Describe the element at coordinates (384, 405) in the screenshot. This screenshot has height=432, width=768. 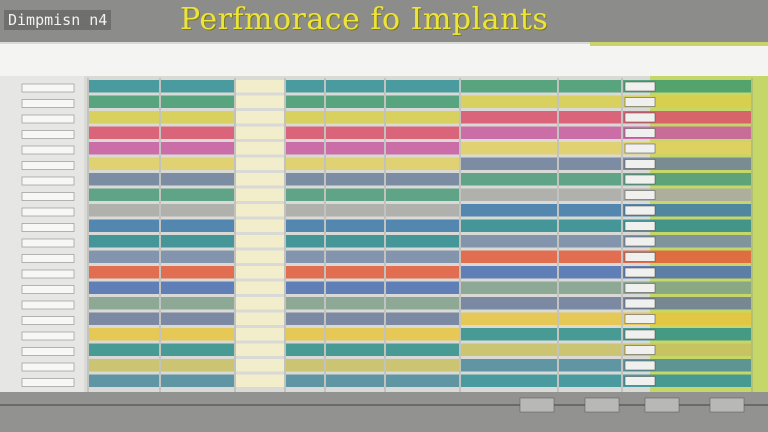
I see `footer-rule` at that location.